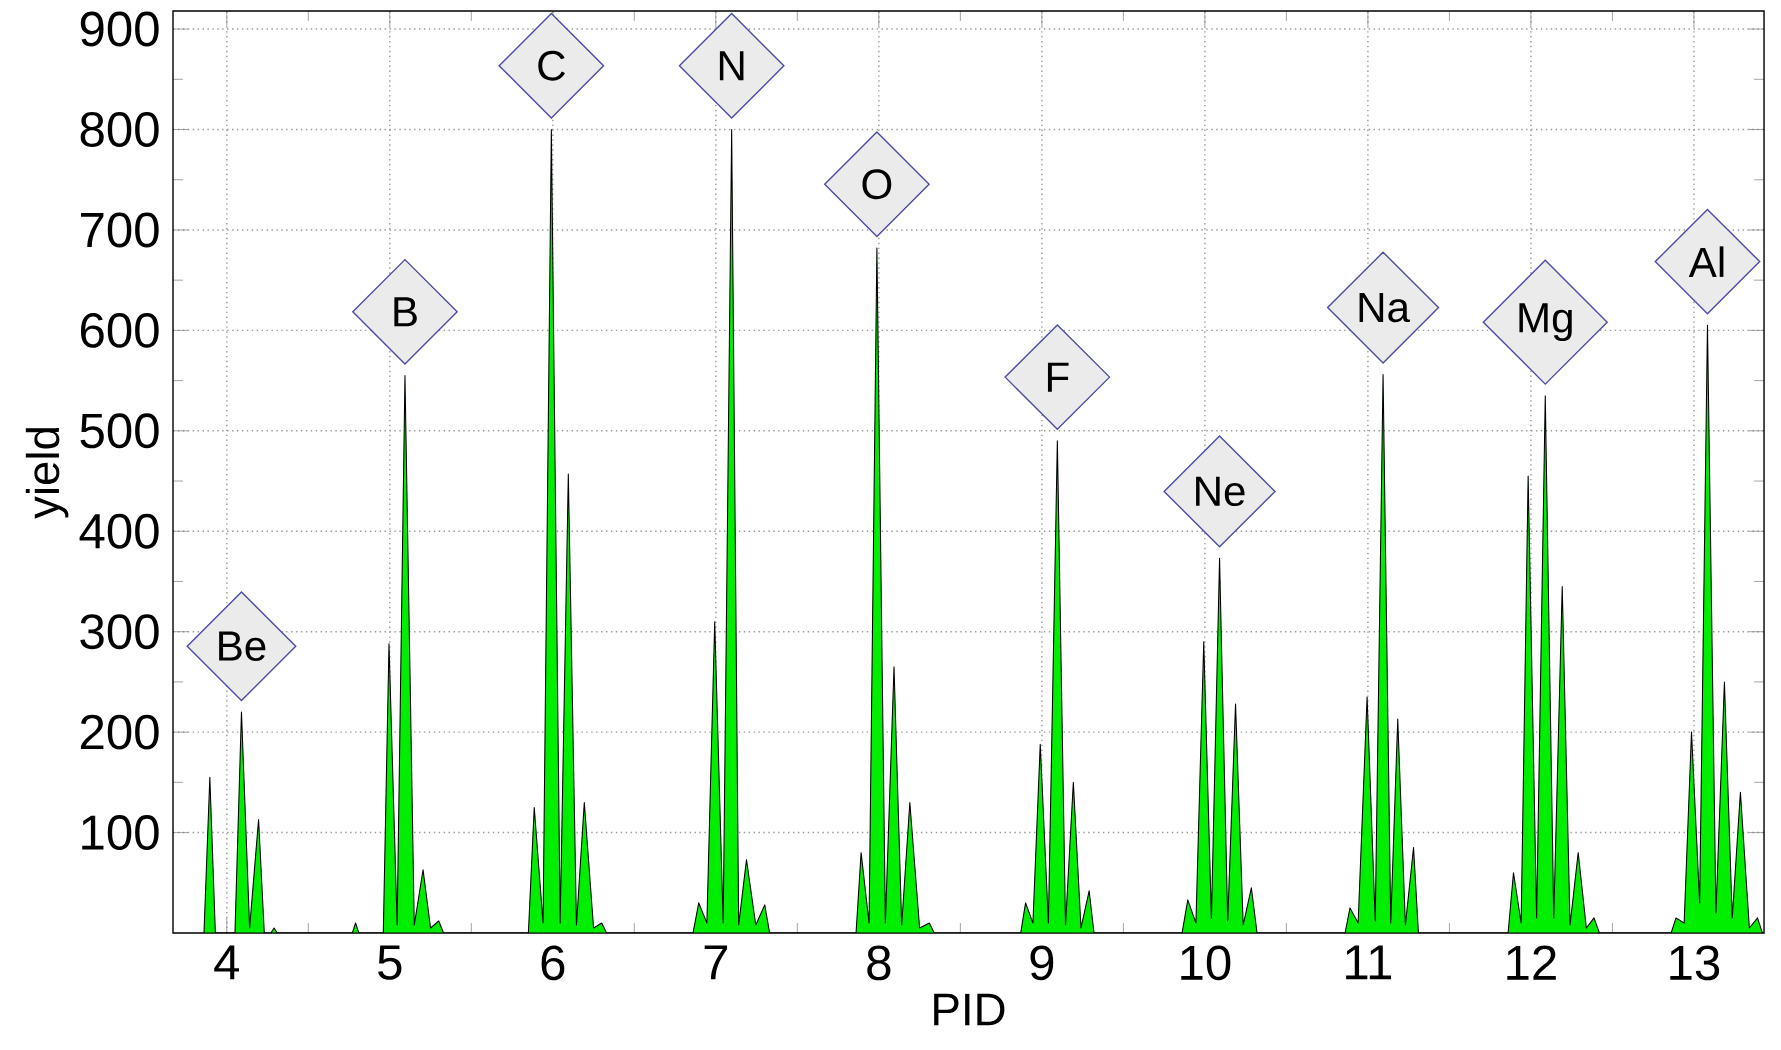 The image size is (1781, 1050). What do you see at coordinates (119, 732) in the screenshot?
I see `y-tick-label: 200` at bounding box center [119, 732].